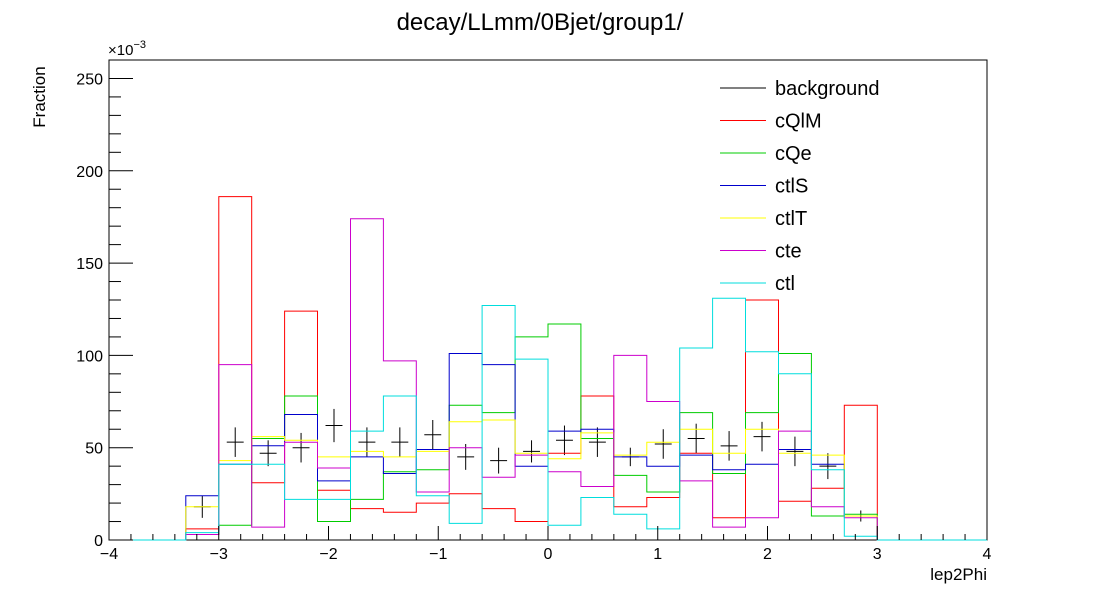 The image size is (1096, 600). I want to click on x-tick-label: −4, so click(109, 554).